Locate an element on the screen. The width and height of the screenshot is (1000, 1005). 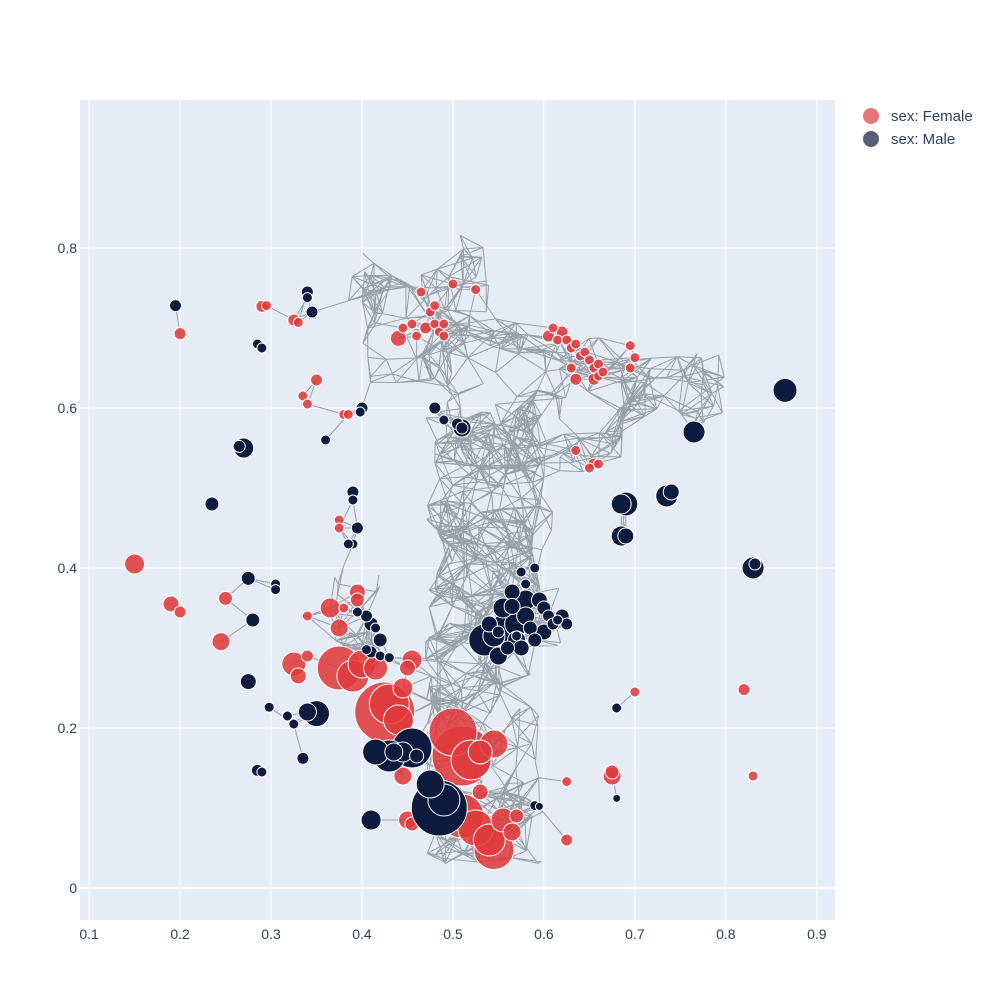
legend-marker is located at coordinates (871, 139).